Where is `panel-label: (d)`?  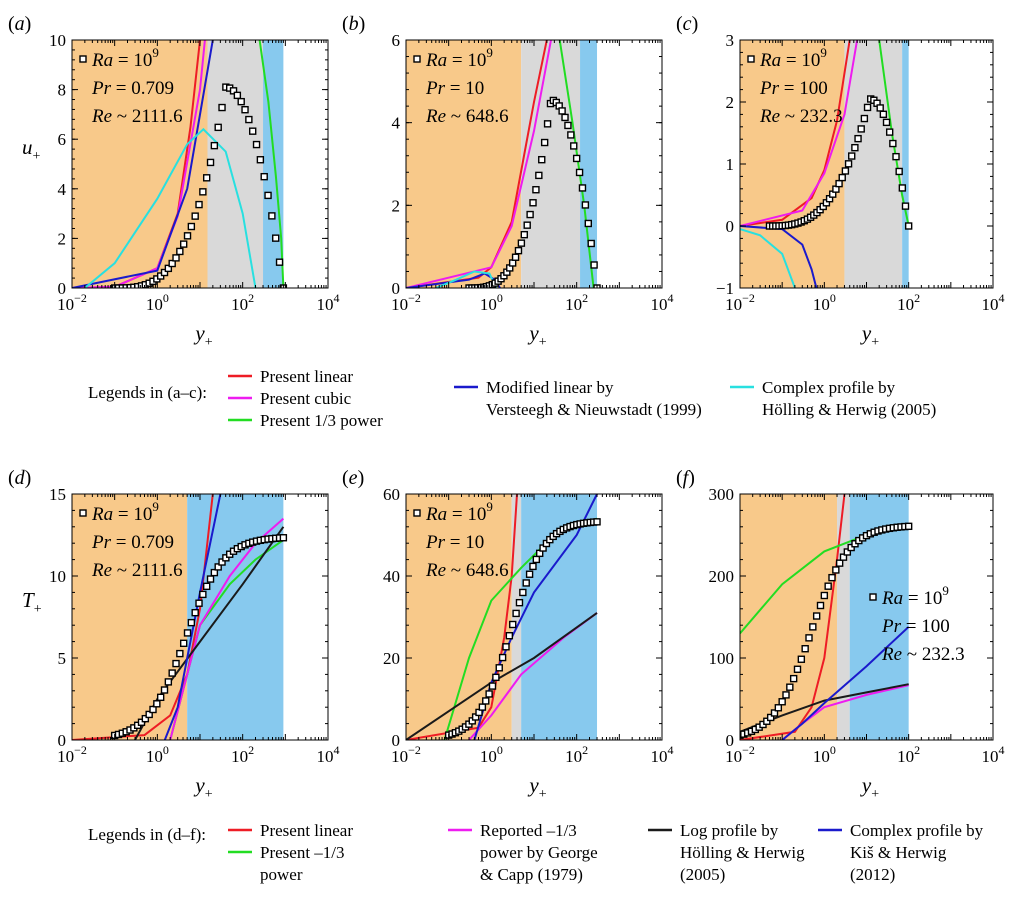
panel-label: (d) is located at coordinates (19, 478).